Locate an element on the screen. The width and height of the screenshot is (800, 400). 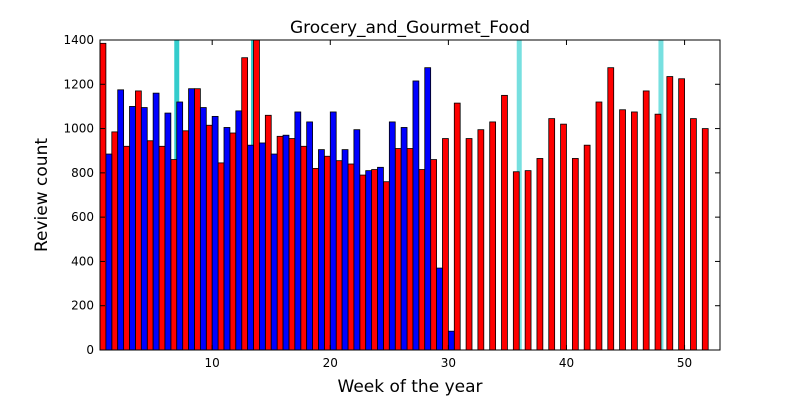
y-axis-title: Review count is located at coordinates (42, 195).